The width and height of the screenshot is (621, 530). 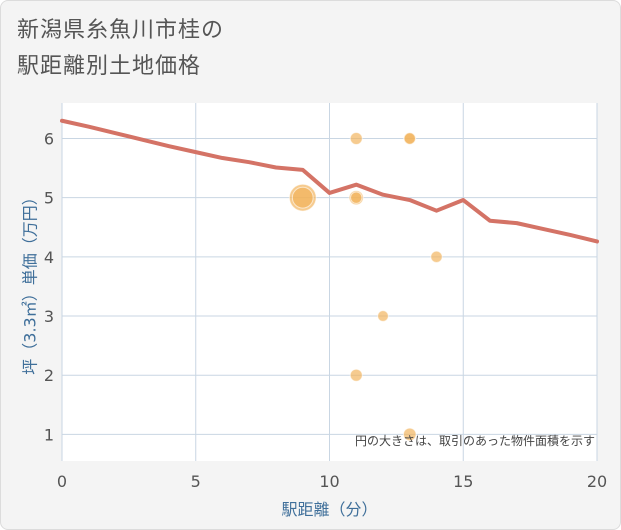 I want to click on x-tick-labels: 0 5 10 15 20, so click(x=332, y=481).